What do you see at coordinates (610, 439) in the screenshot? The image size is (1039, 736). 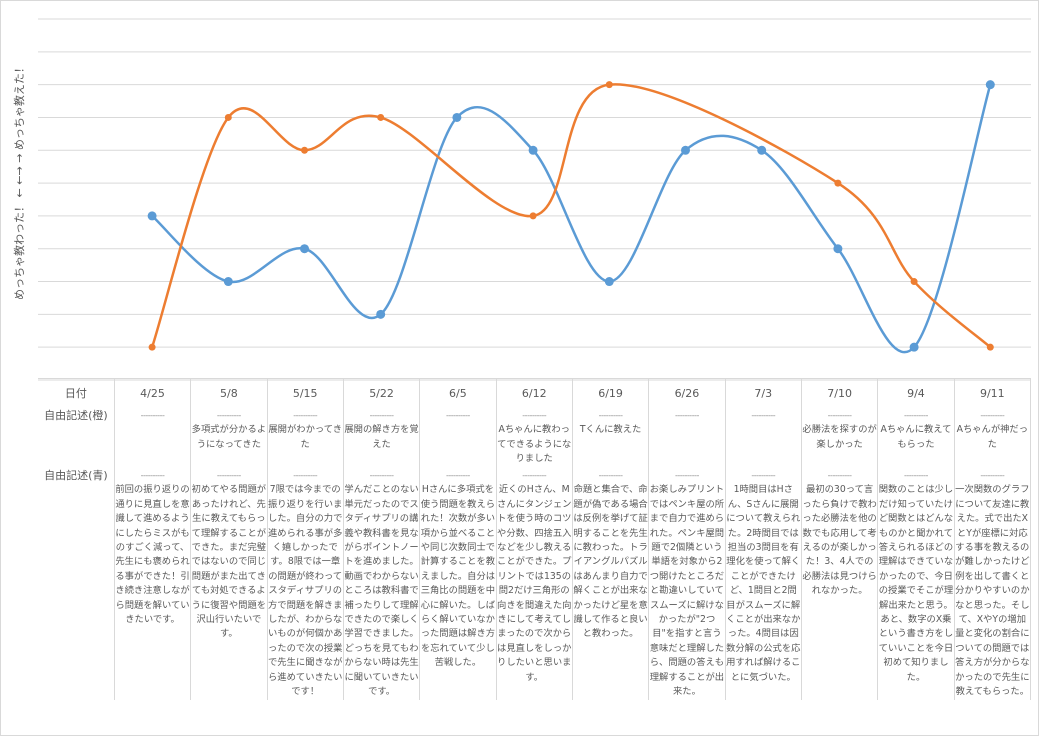 I see `orange-comment-cell: ---------- Tくんに教えた` at bounding box center [610, 439].